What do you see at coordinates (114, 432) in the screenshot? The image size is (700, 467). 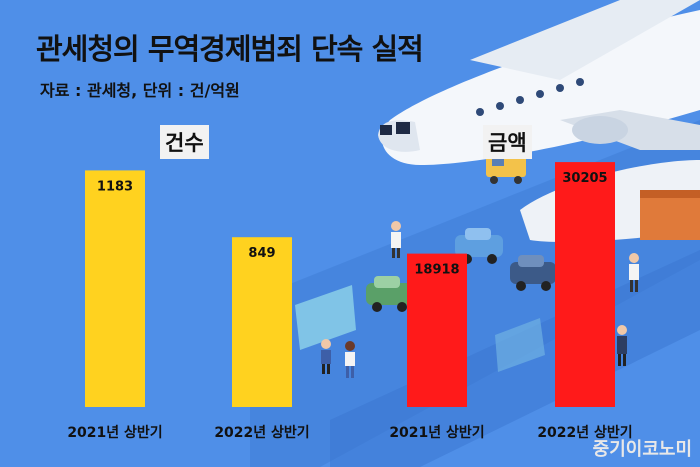 I see `category-label-count-0: 2021년 상반기` at bounding box center [114, 432].